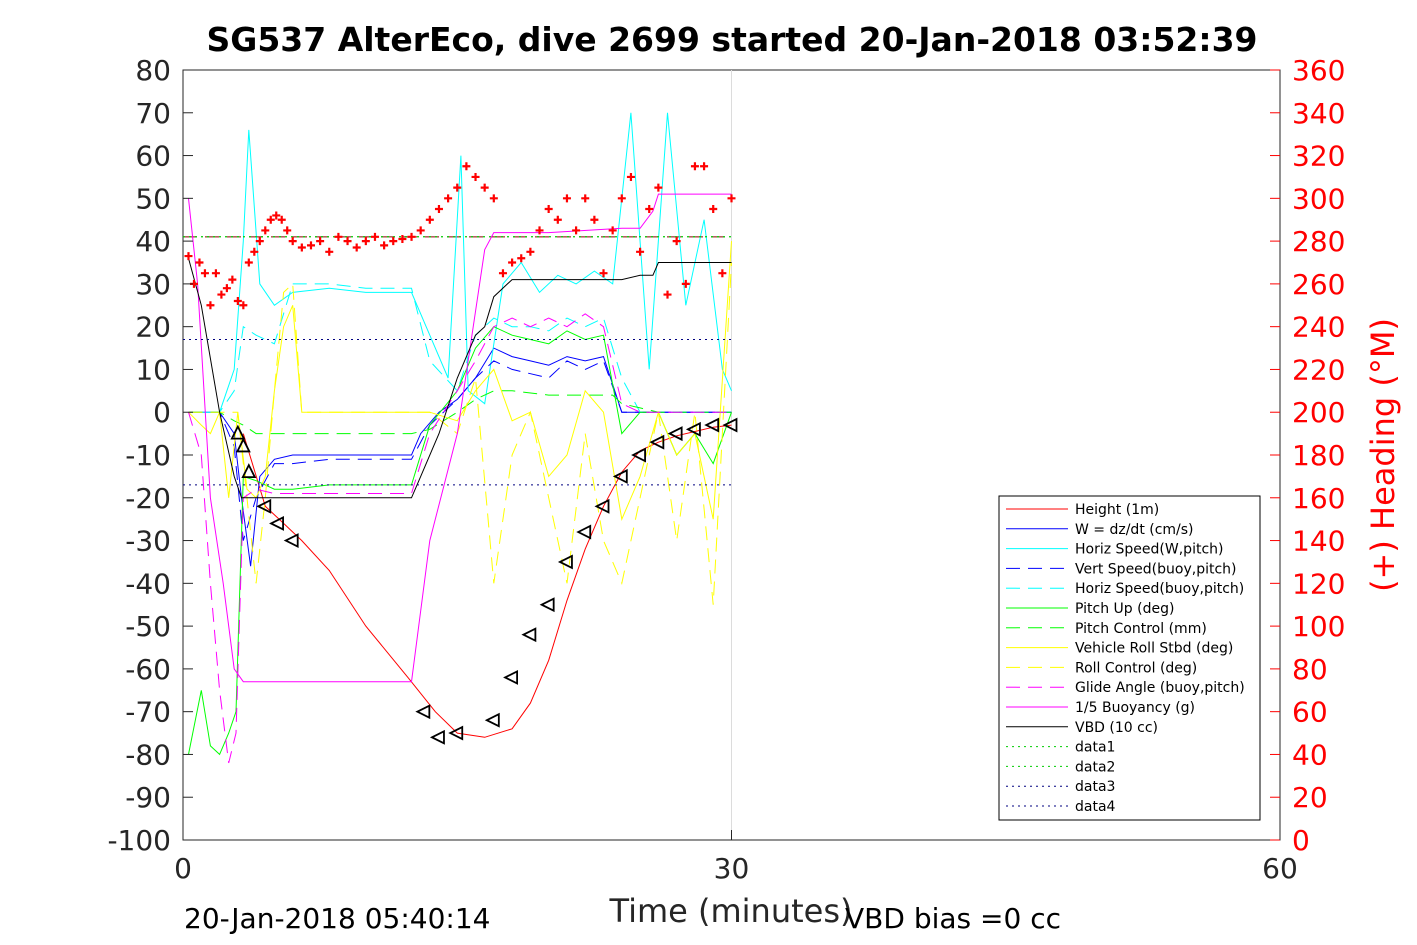 The height and width of the screenshot is (945, 1417). What do you see at coordinates (337, 918) in the screenshot?
I see `footer-timestamp: 20-Jan-2018 05:40:14` at bounding box center [337, 918].